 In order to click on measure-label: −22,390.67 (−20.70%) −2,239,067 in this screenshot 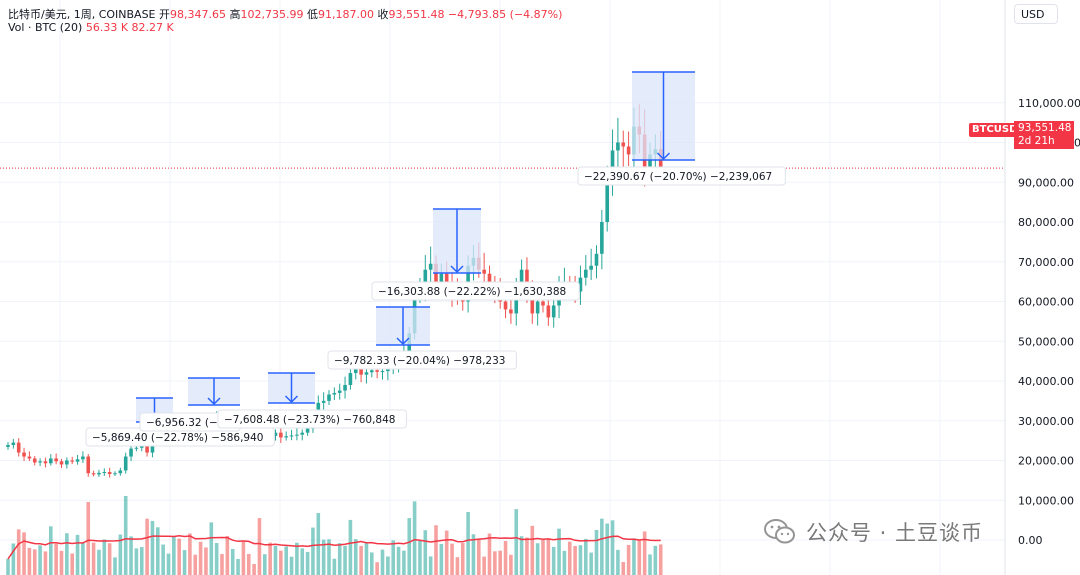, I will do `click(678, 177)`.